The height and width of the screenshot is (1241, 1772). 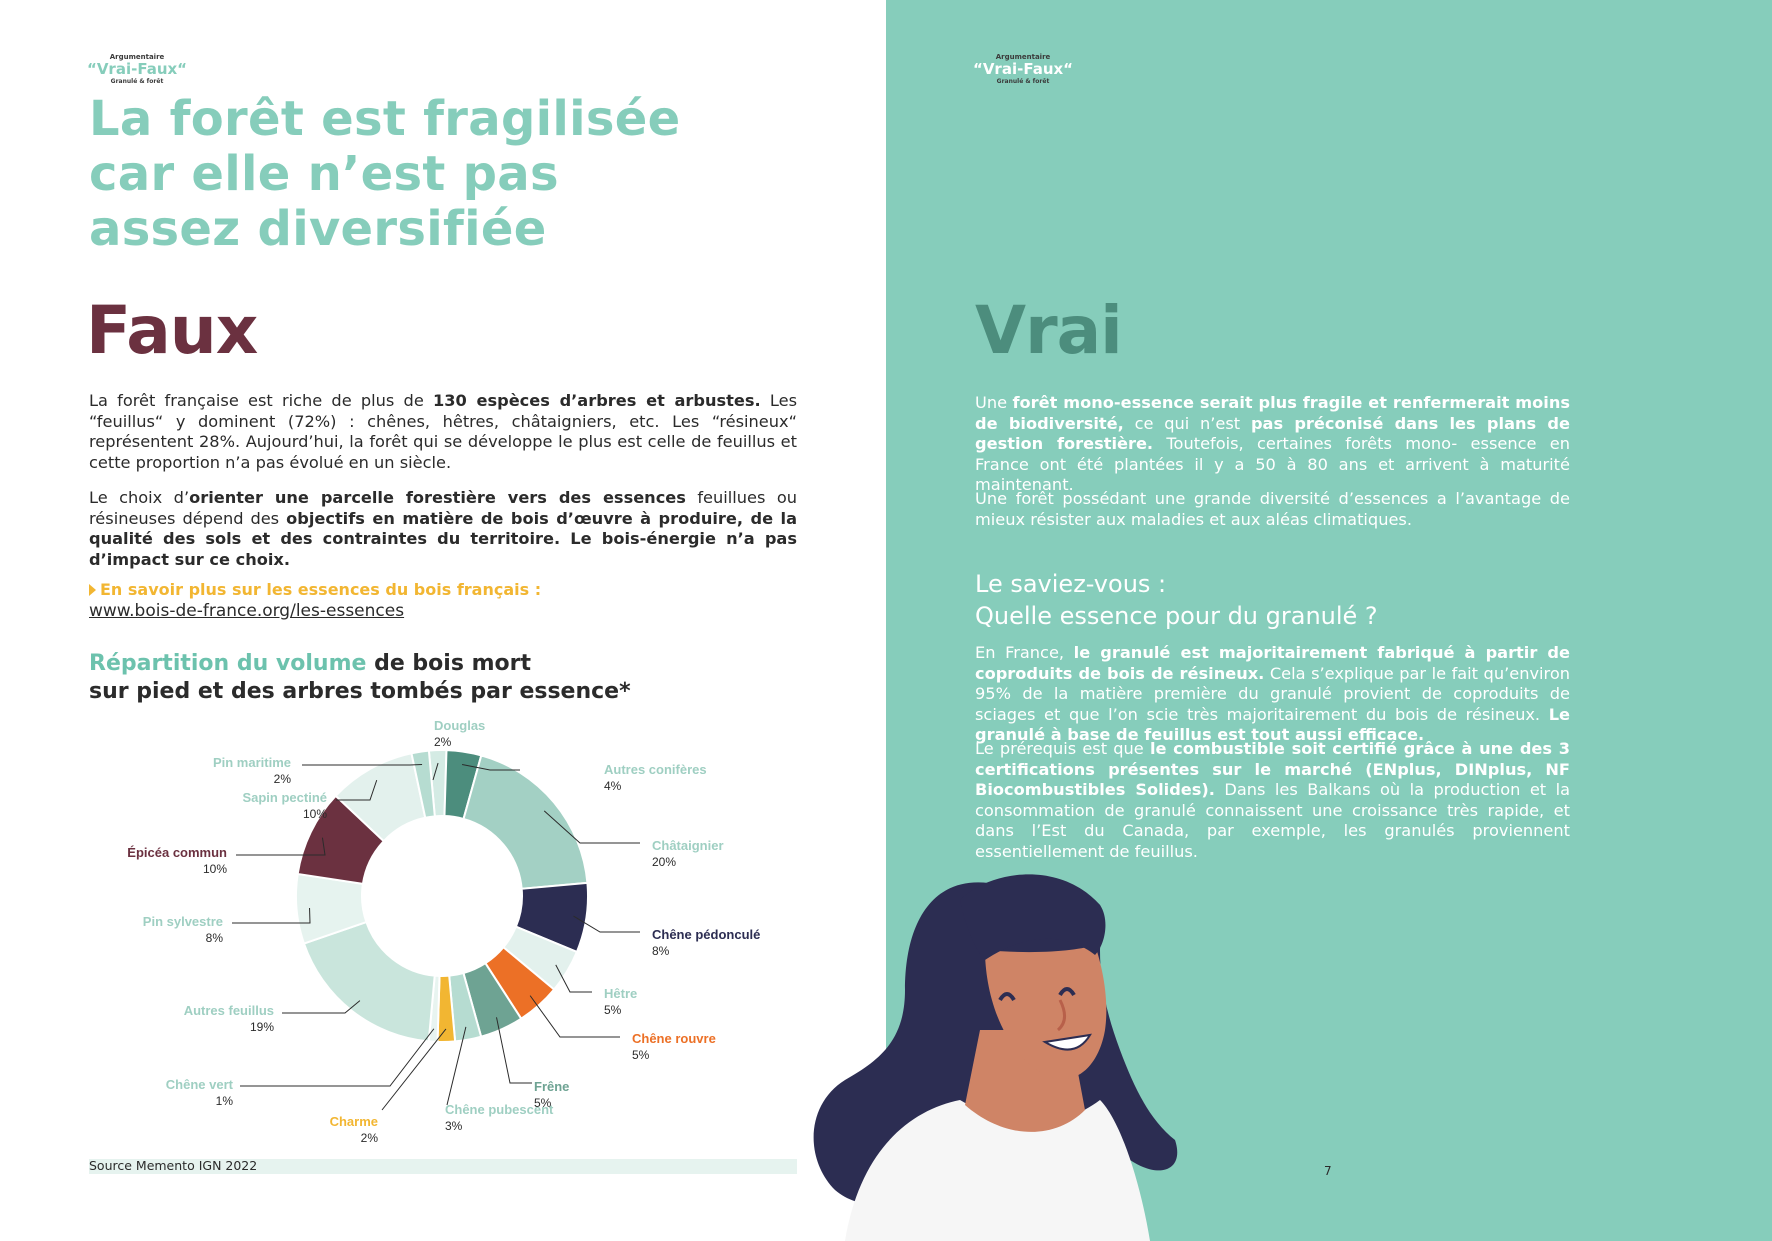 I want to click on source-note: Source Memento IGN 2022, so click(x=173, y=1165).